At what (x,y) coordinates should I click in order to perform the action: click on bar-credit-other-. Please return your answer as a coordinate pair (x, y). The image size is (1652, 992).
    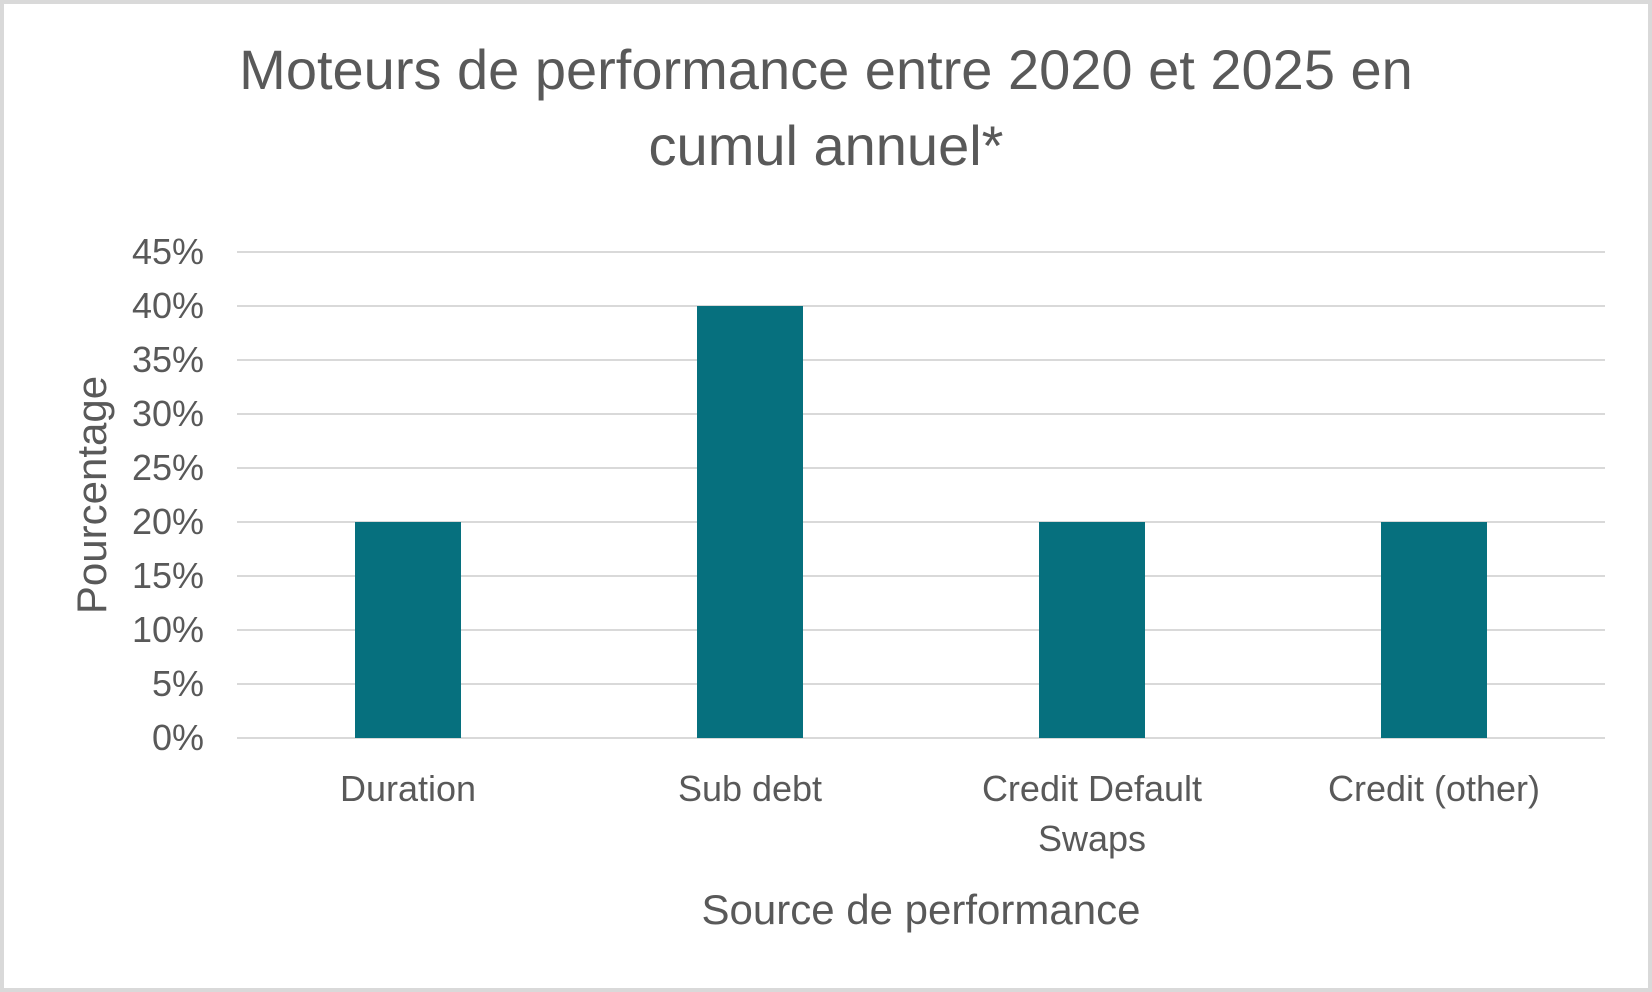
    Looking at the image, I should click on (1434, 630).